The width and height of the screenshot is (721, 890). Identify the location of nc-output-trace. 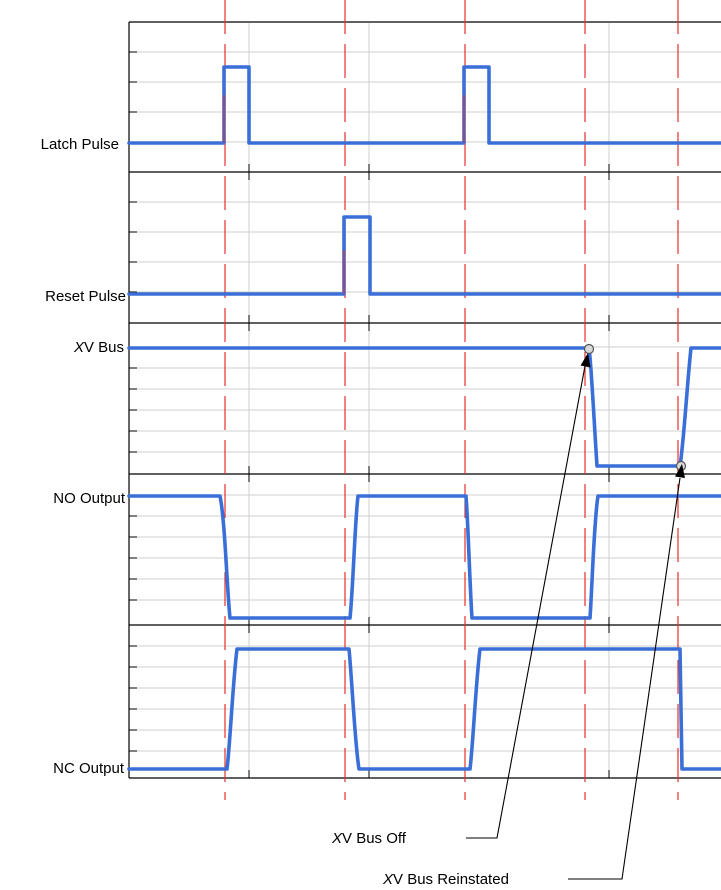
(424, 709).